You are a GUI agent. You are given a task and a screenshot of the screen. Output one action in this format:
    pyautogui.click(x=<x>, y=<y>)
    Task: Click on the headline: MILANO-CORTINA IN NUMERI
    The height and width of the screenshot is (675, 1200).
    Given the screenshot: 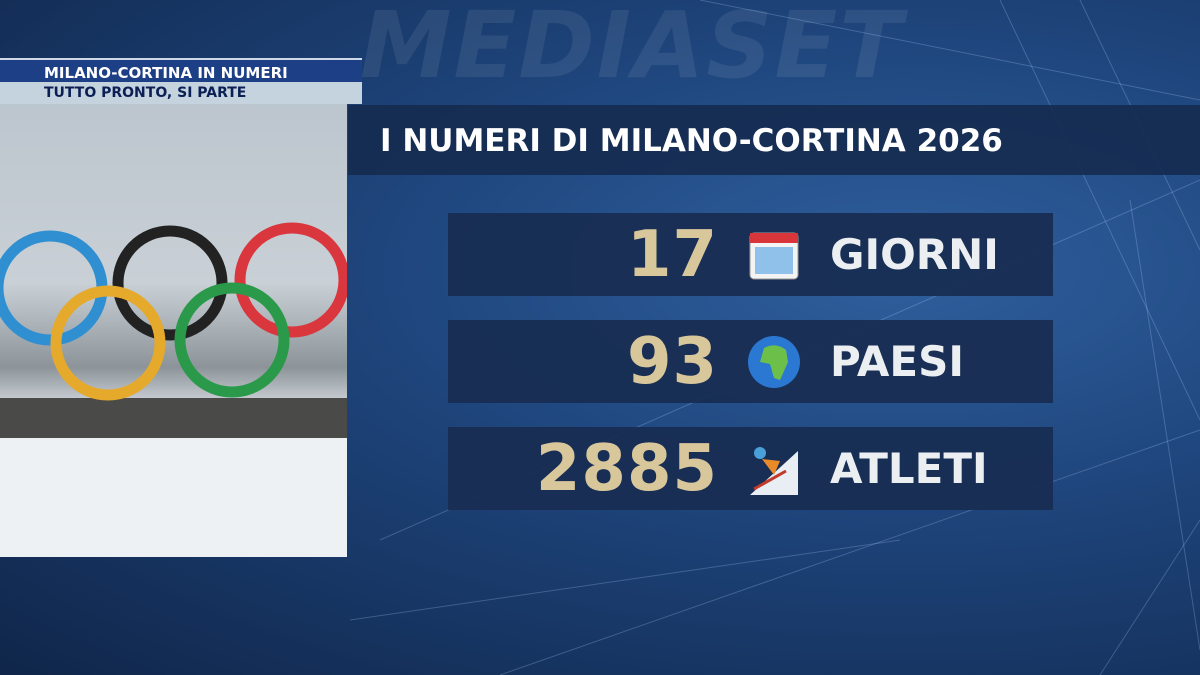 What is the action you would take?
    pyautogui.click(x=181, y=70)
    